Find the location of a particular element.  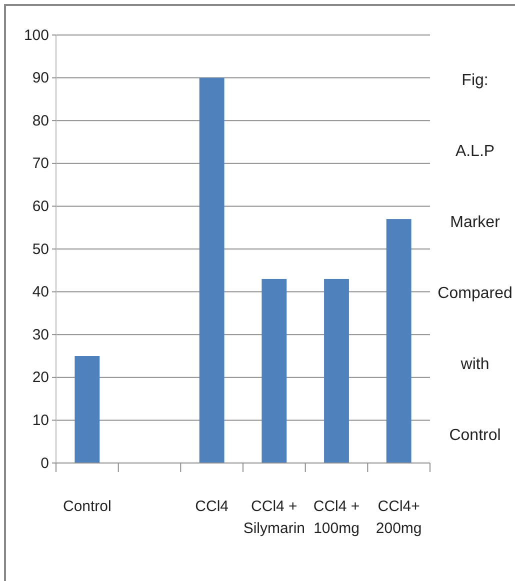

y-tick-label: 70 is located at coordinates (40, 163).